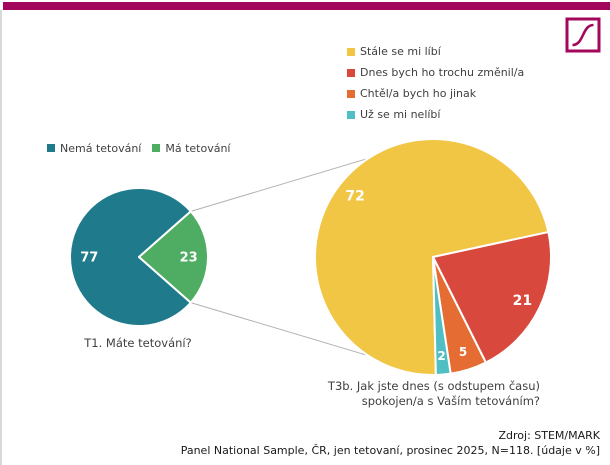 The width and height of the screenshot is (610, 465). What do you see at coordinates (198, 148) in the screenshot?
I see `legend-label: Má tetování` at bounding box center [198, 148].